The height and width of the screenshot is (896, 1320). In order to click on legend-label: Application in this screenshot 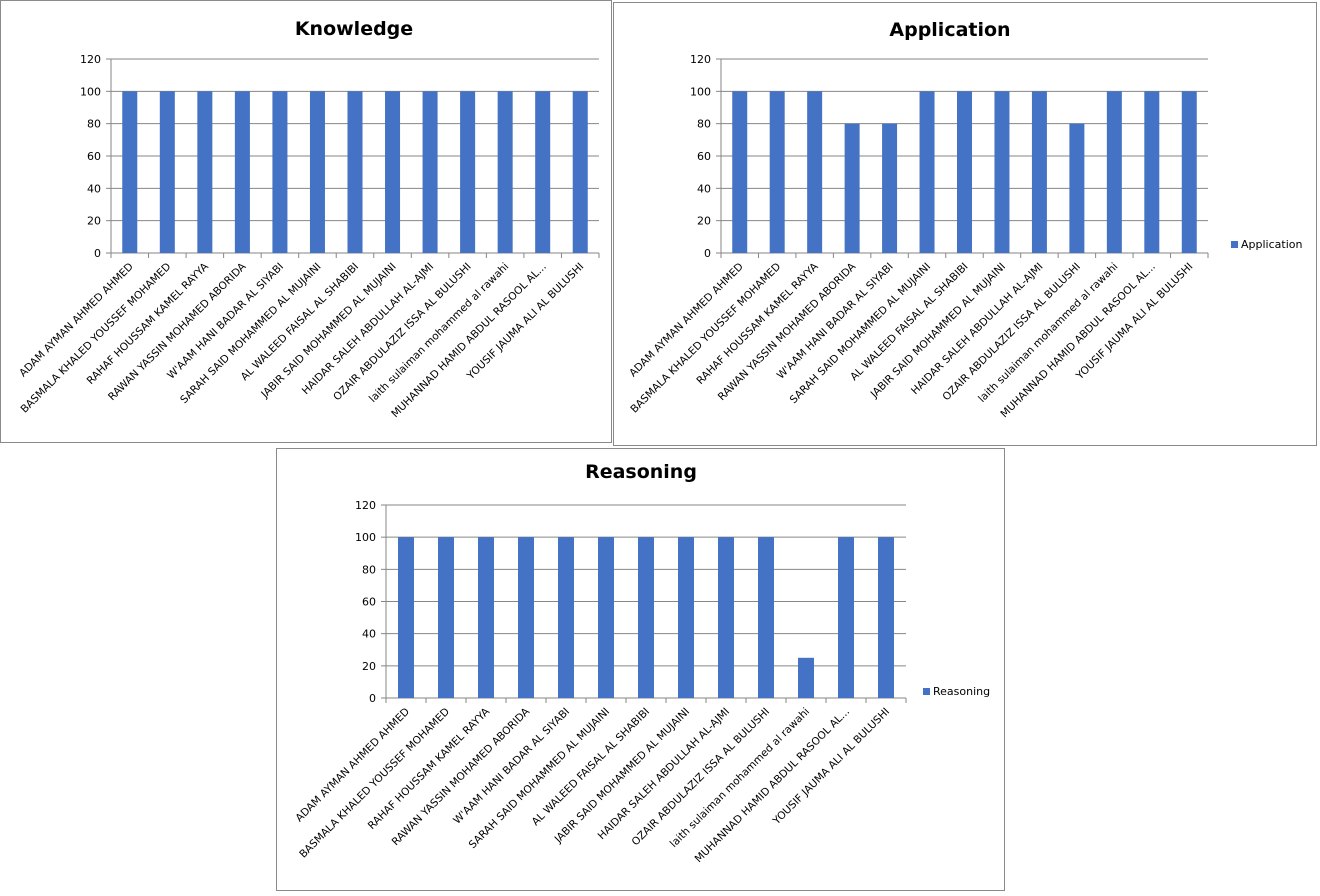, I will do `click(1271, 244)`.